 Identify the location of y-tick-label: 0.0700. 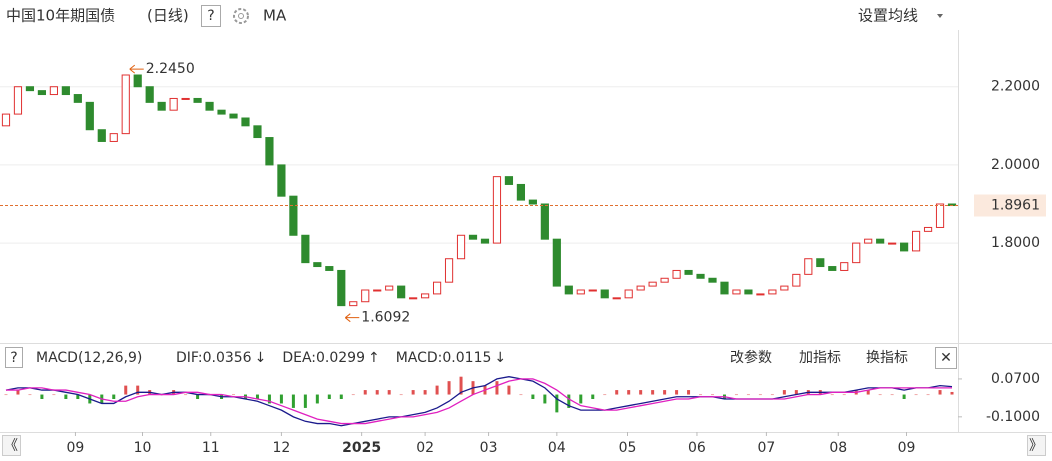
(1015, 379).